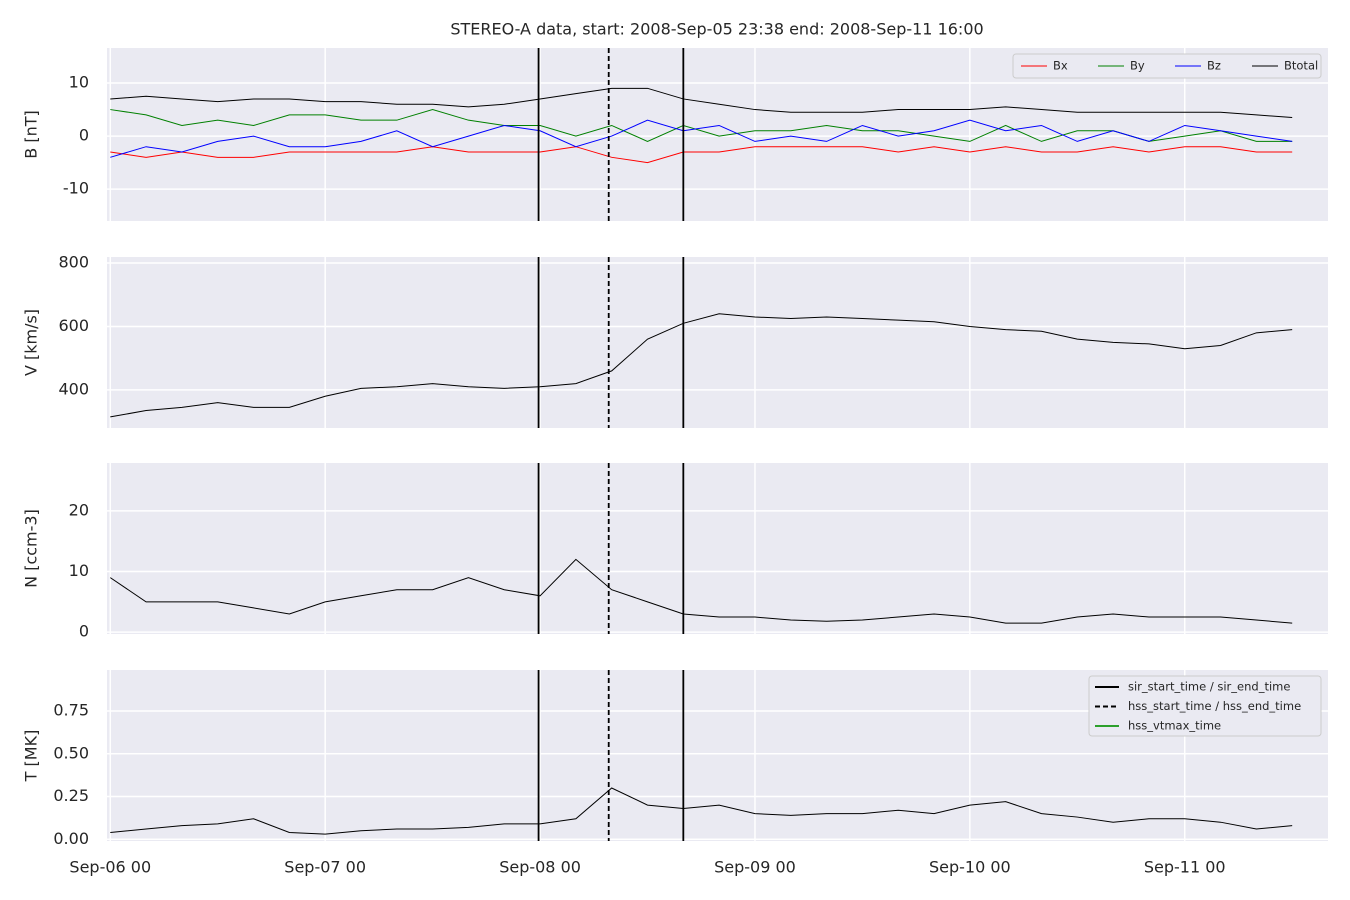  I want to click on y-tick-label: 0.50, so click(71, 752).